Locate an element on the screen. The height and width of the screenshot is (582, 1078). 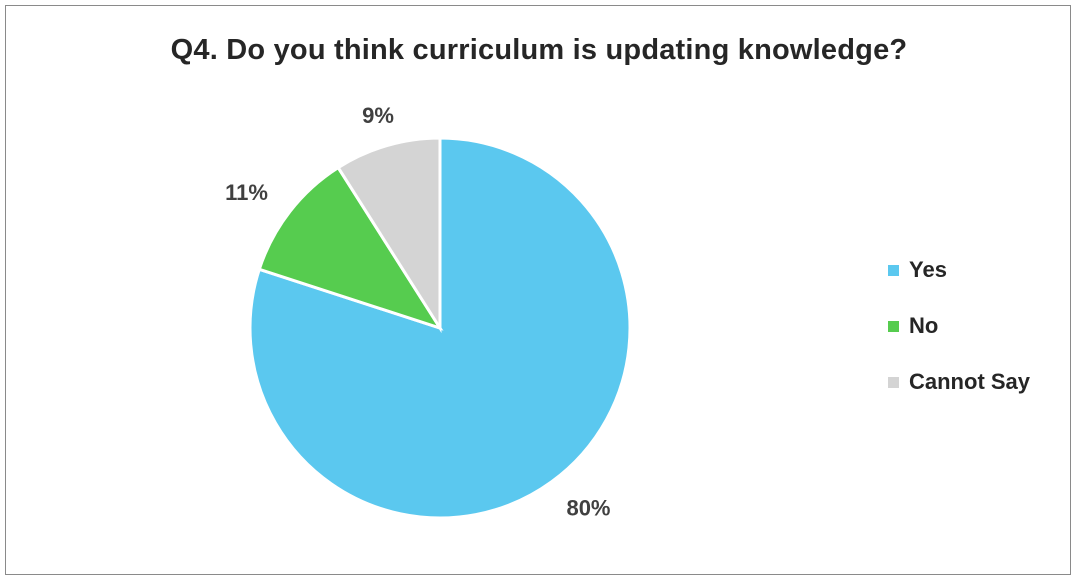
data-label-no: 11% is located at coordinates (246, 192).